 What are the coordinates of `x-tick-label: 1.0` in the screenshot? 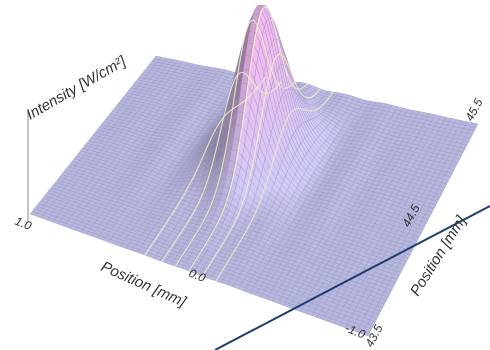 It's located at (23, 223).